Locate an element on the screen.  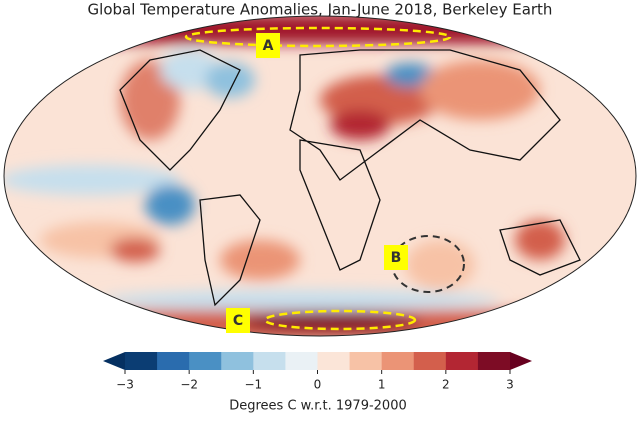
colorbar-tick-label: 2 is located at coordinates (446, 385).